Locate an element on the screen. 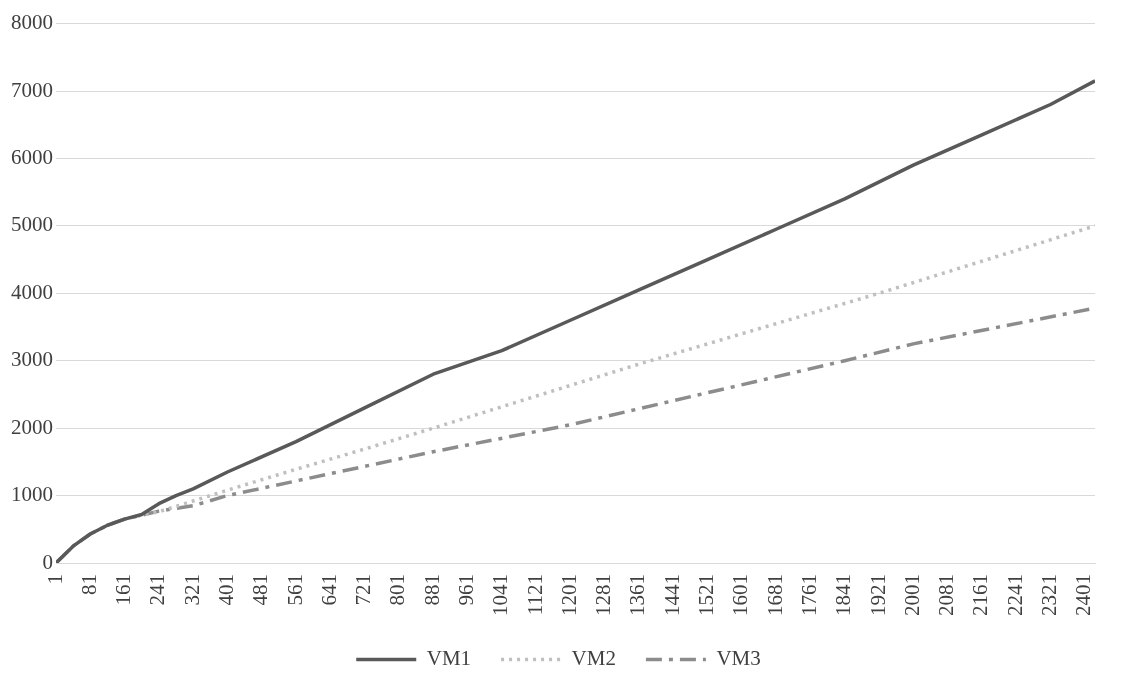 This screenshot has height=688, width=1121. x-tick-label: 1361 is located at coordinates (637, 595).